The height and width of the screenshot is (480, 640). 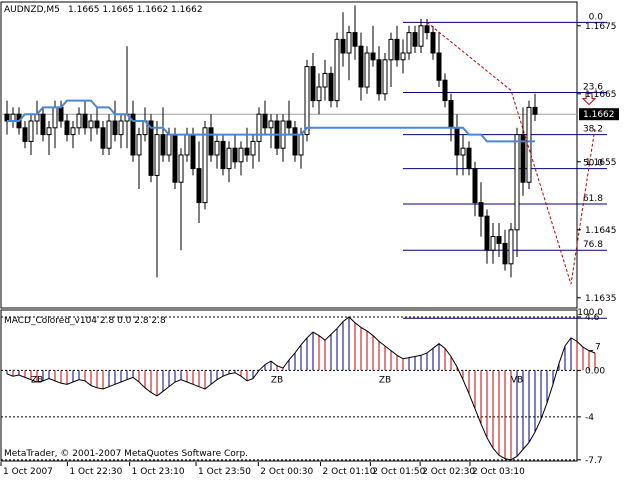 What do you see at coordinates (593, 245) in the screenshot?
I see `fib-level-label: 76.8` at bounding box center [593, 245].